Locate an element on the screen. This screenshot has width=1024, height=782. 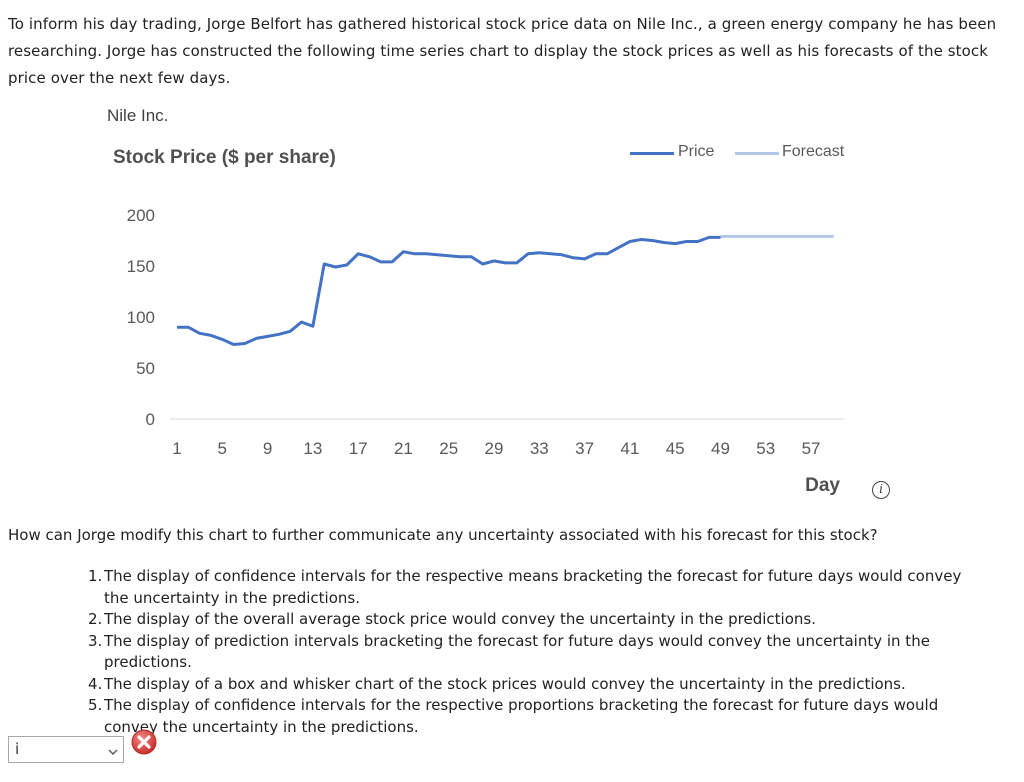
legend-label-price: Price is located at coordinates (696, 151).